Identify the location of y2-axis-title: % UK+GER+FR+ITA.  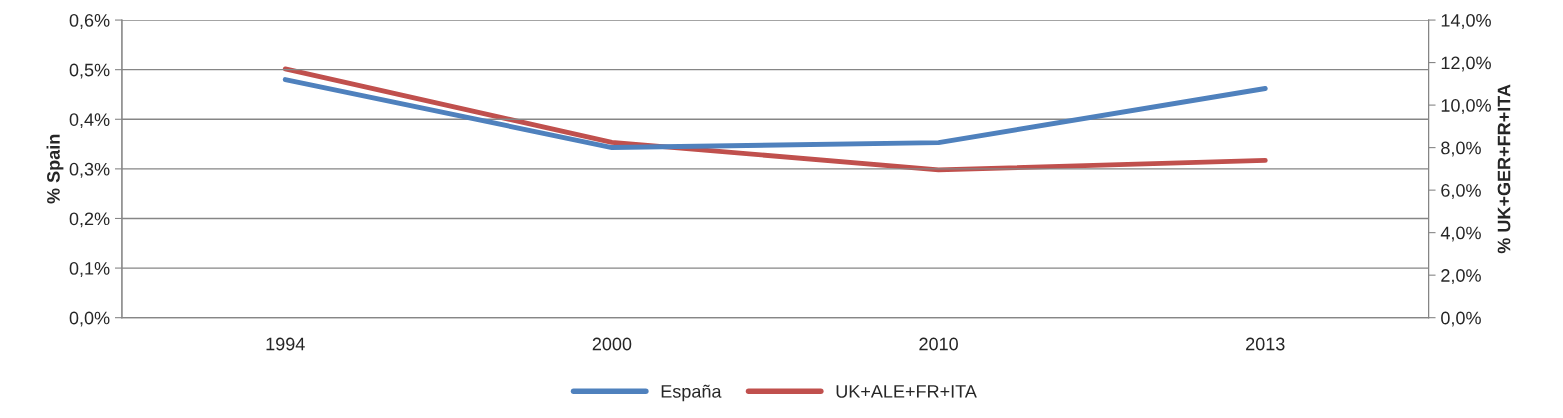
(1504, 169).